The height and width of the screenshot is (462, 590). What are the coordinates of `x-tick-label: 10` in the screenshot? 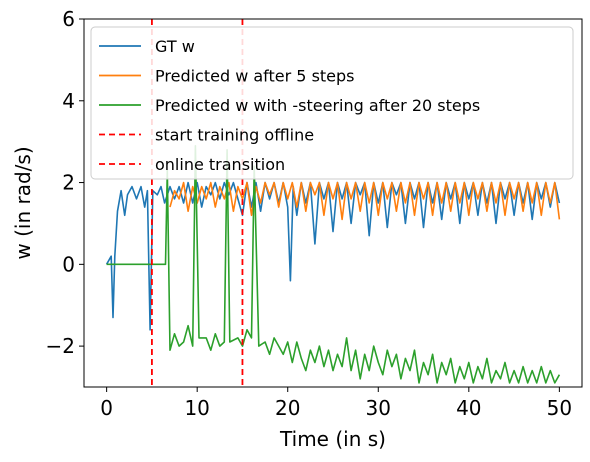 It's located at (196, 408).